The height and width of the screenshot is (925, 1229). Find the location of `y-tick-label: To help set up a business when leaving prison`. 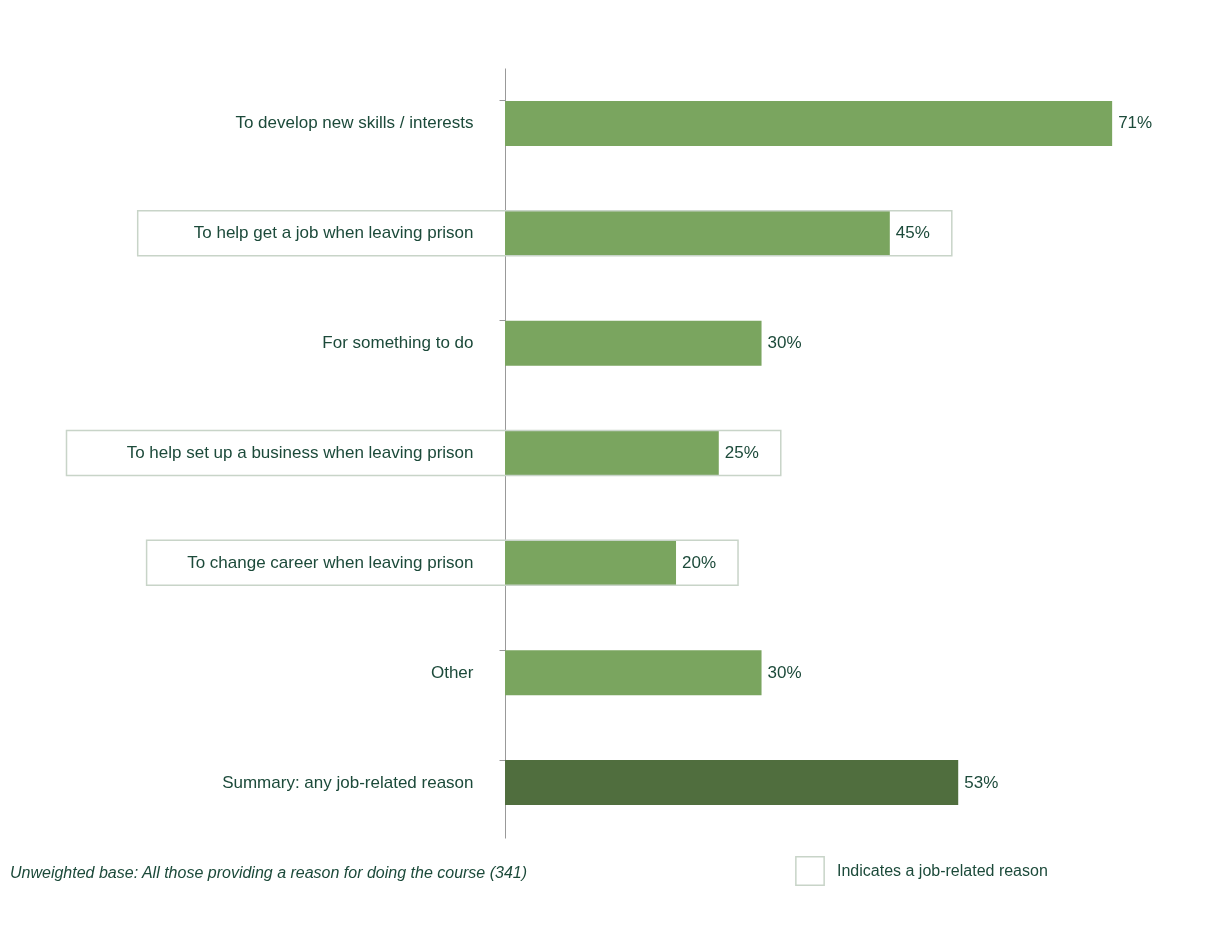

y-tick-label: To help set up a business when leaving prison is located at coordinates (300, 452).